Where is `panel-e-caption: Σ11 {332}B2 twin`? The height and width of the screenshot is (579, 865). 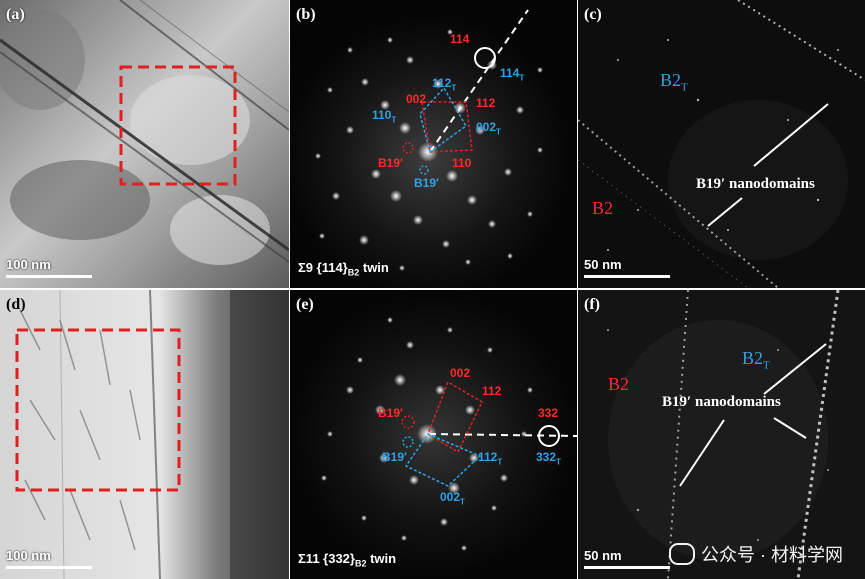
panel-e-caption: Σ11 {332}B2 twin is located at coordinates (347, 560).